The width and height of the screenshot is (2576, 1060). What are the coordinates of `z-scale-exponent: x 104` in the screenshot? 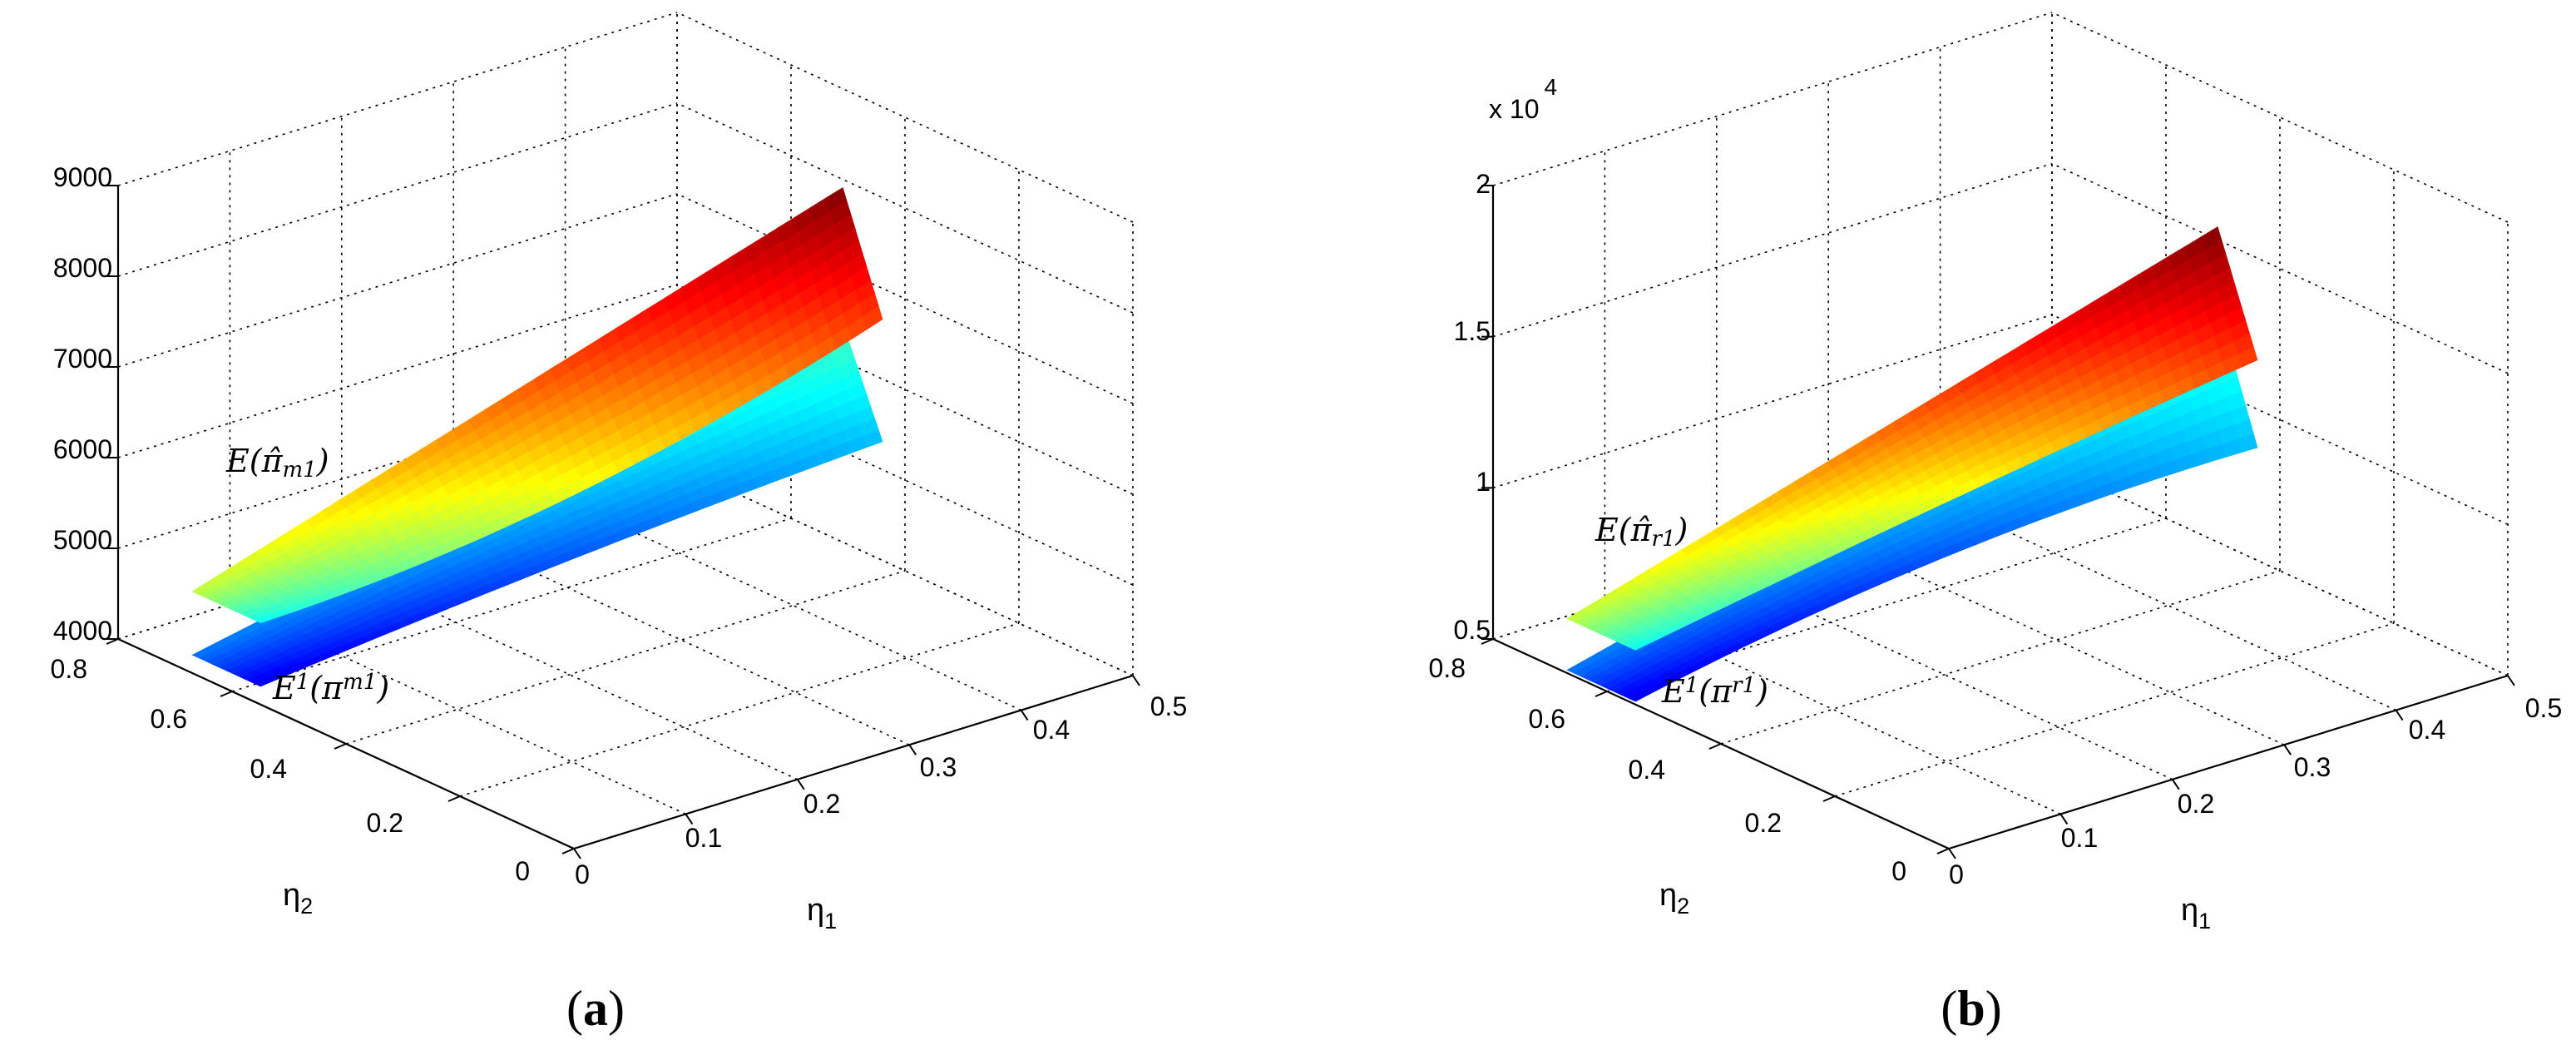 It's located at (1523, 99).